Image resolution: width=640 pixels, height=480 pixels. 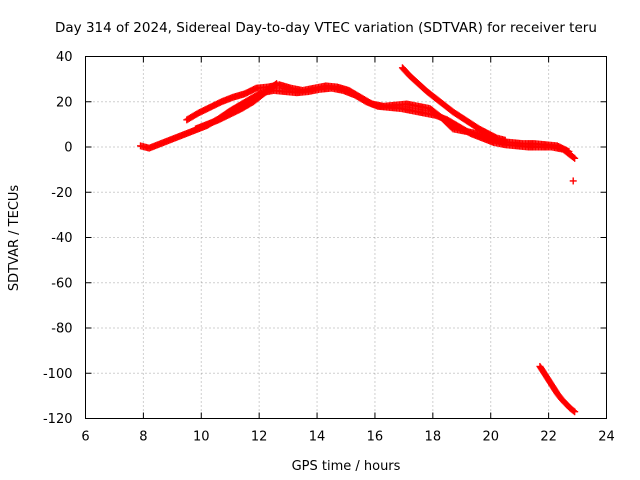 What do you see at coordinates (58, 419) in the screenshot?
I see `y-tick-label: -120` at bounding box center [58, 419].